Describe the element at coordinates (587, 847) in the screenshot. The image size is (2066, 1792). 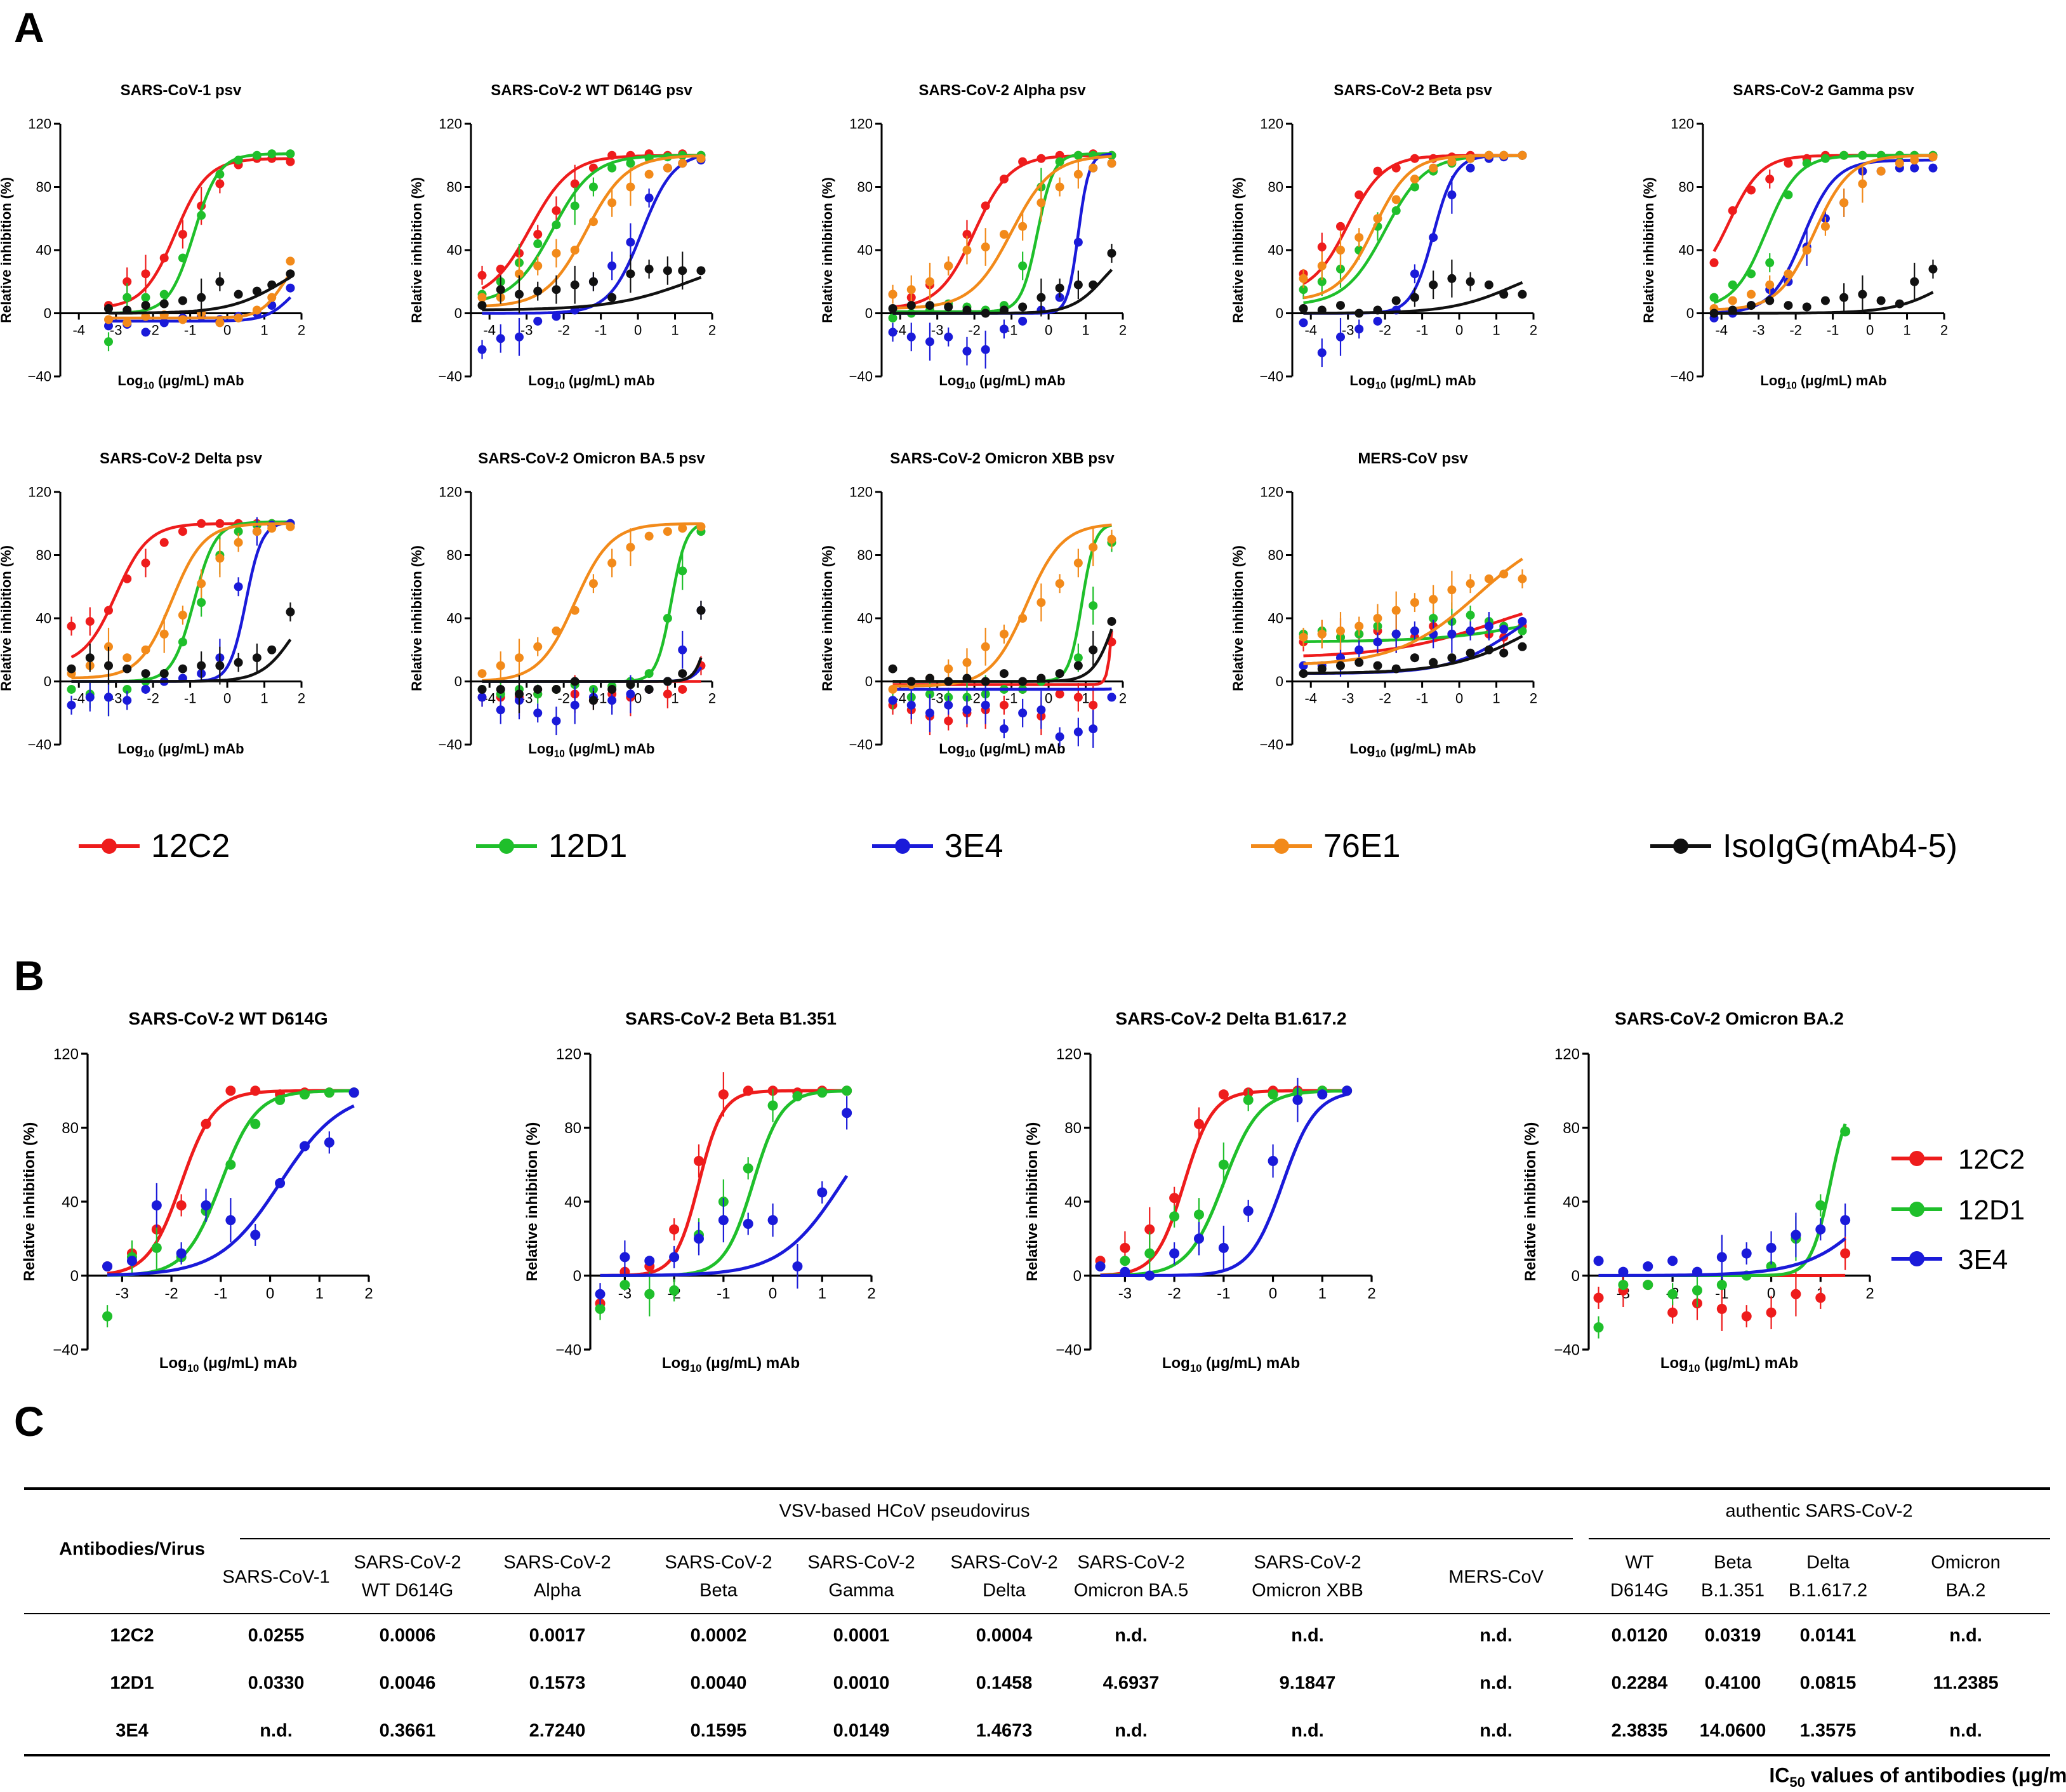
I see `legend-label: 12D1` at that location.